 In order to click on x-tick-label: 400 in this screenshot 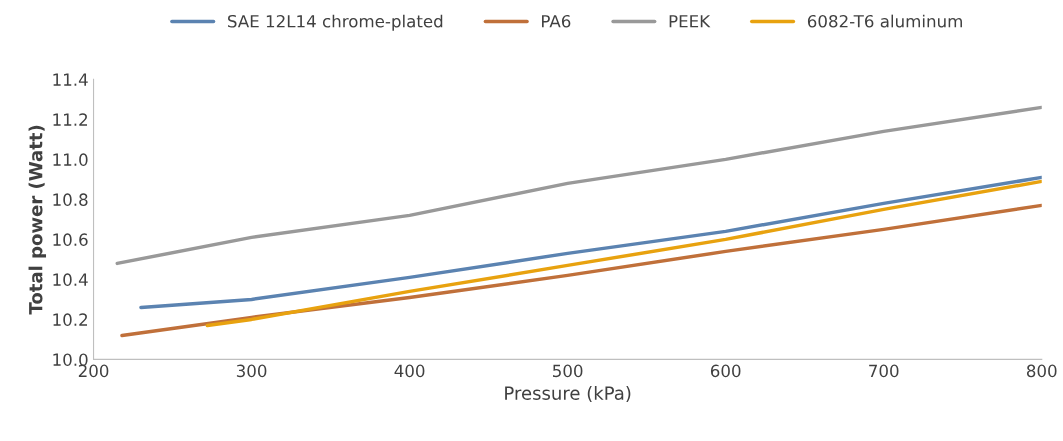, I will do `click(409, 371)`.